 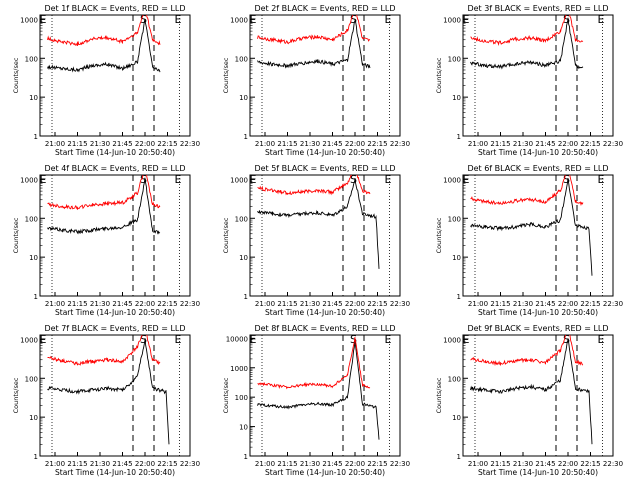 I want to click on panel-title: Det 6f BLACK = Events, RED = LLD, so click(x=537, y=168).